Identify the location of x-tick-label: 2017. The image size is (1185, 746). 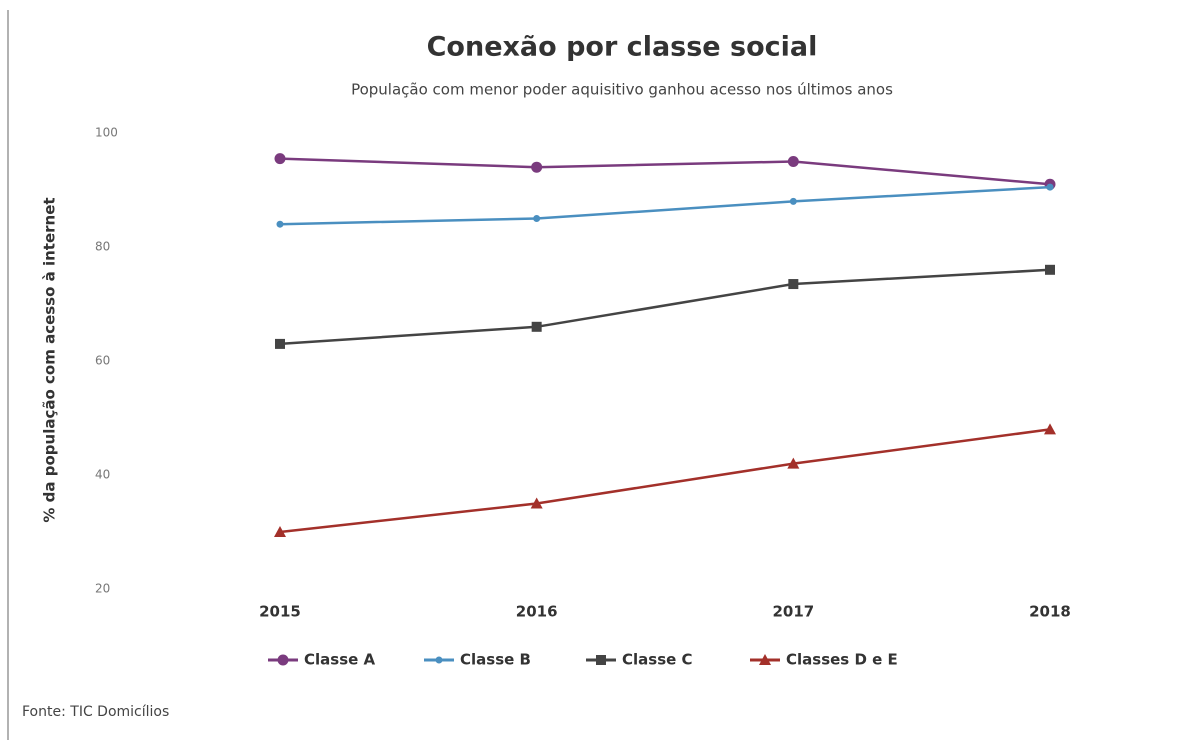
(793, 612).